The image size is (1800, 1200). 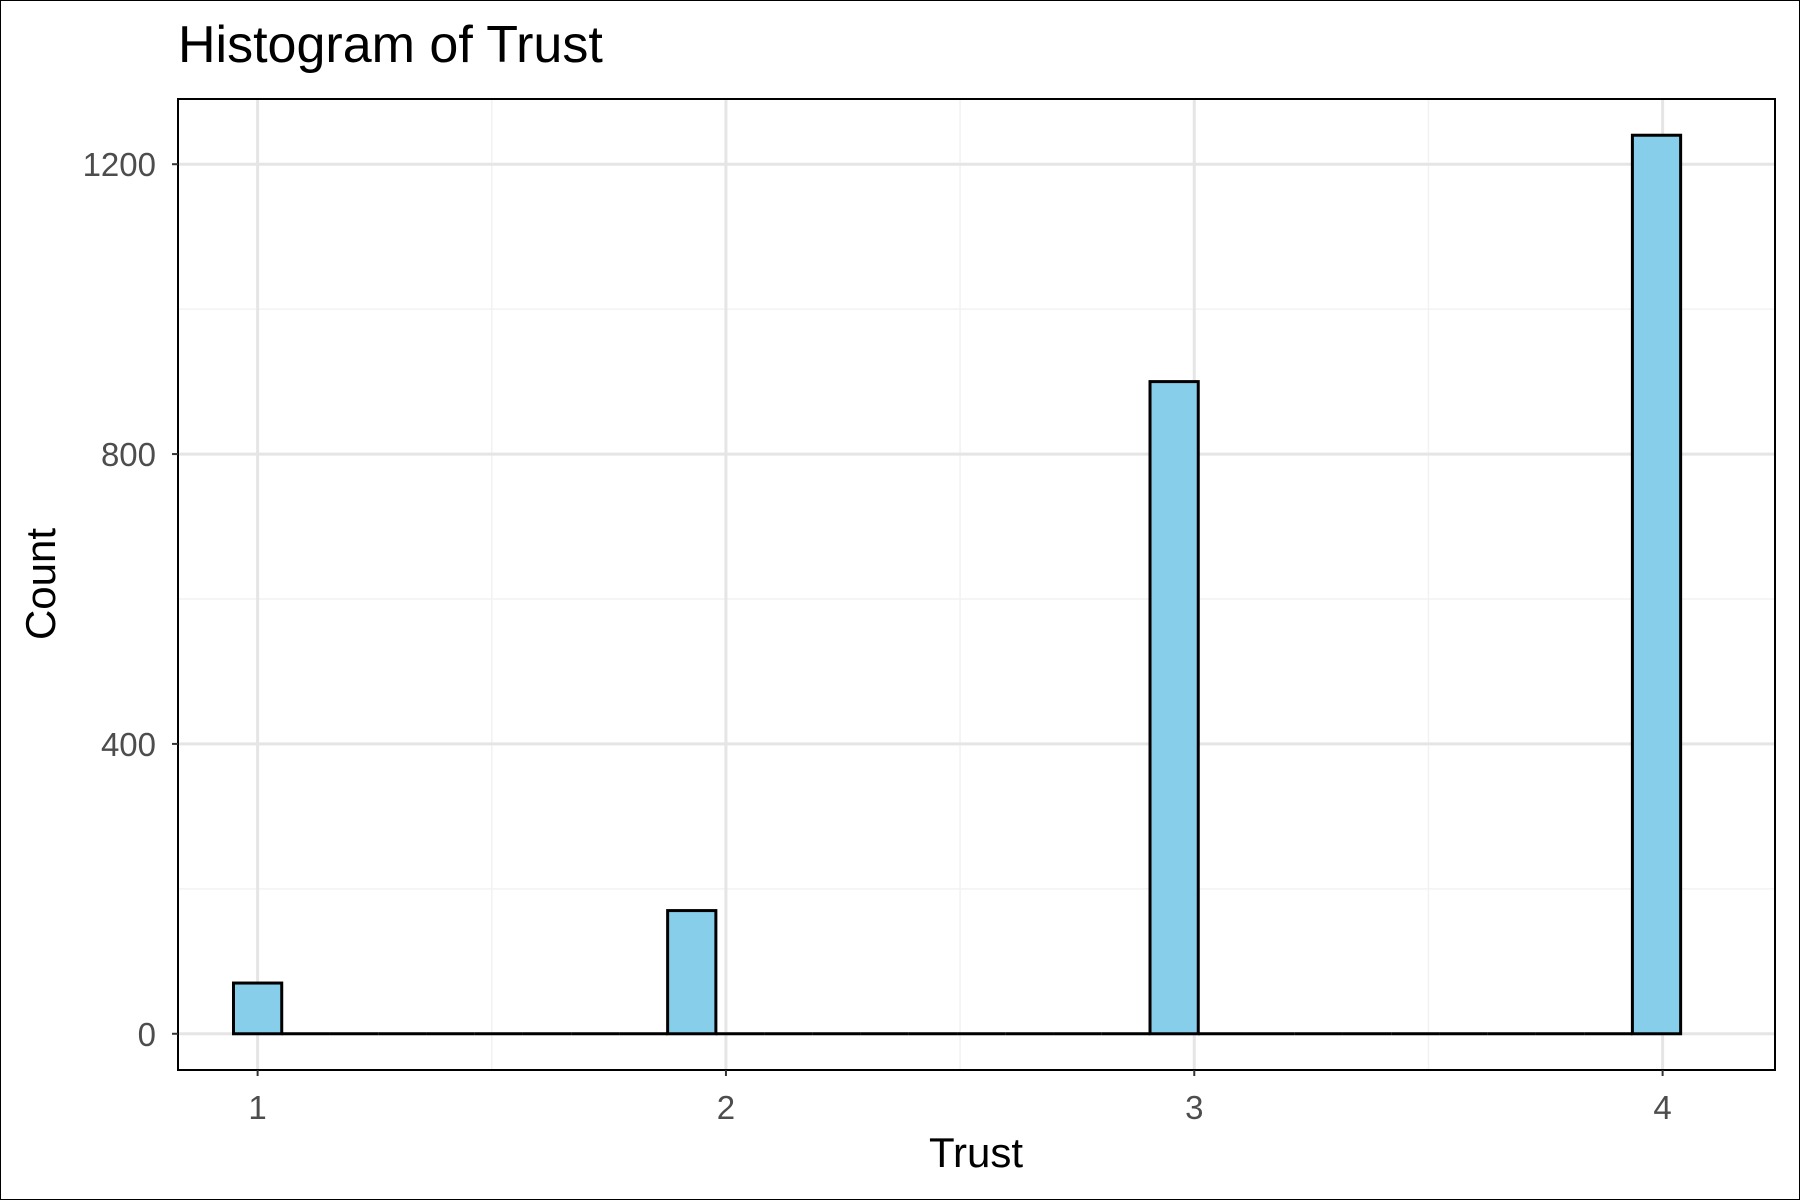 What do you see at coordinates (40, 584) in the screenshot?
I see `y-axis-title: Count` at bounding box center [40, 584].